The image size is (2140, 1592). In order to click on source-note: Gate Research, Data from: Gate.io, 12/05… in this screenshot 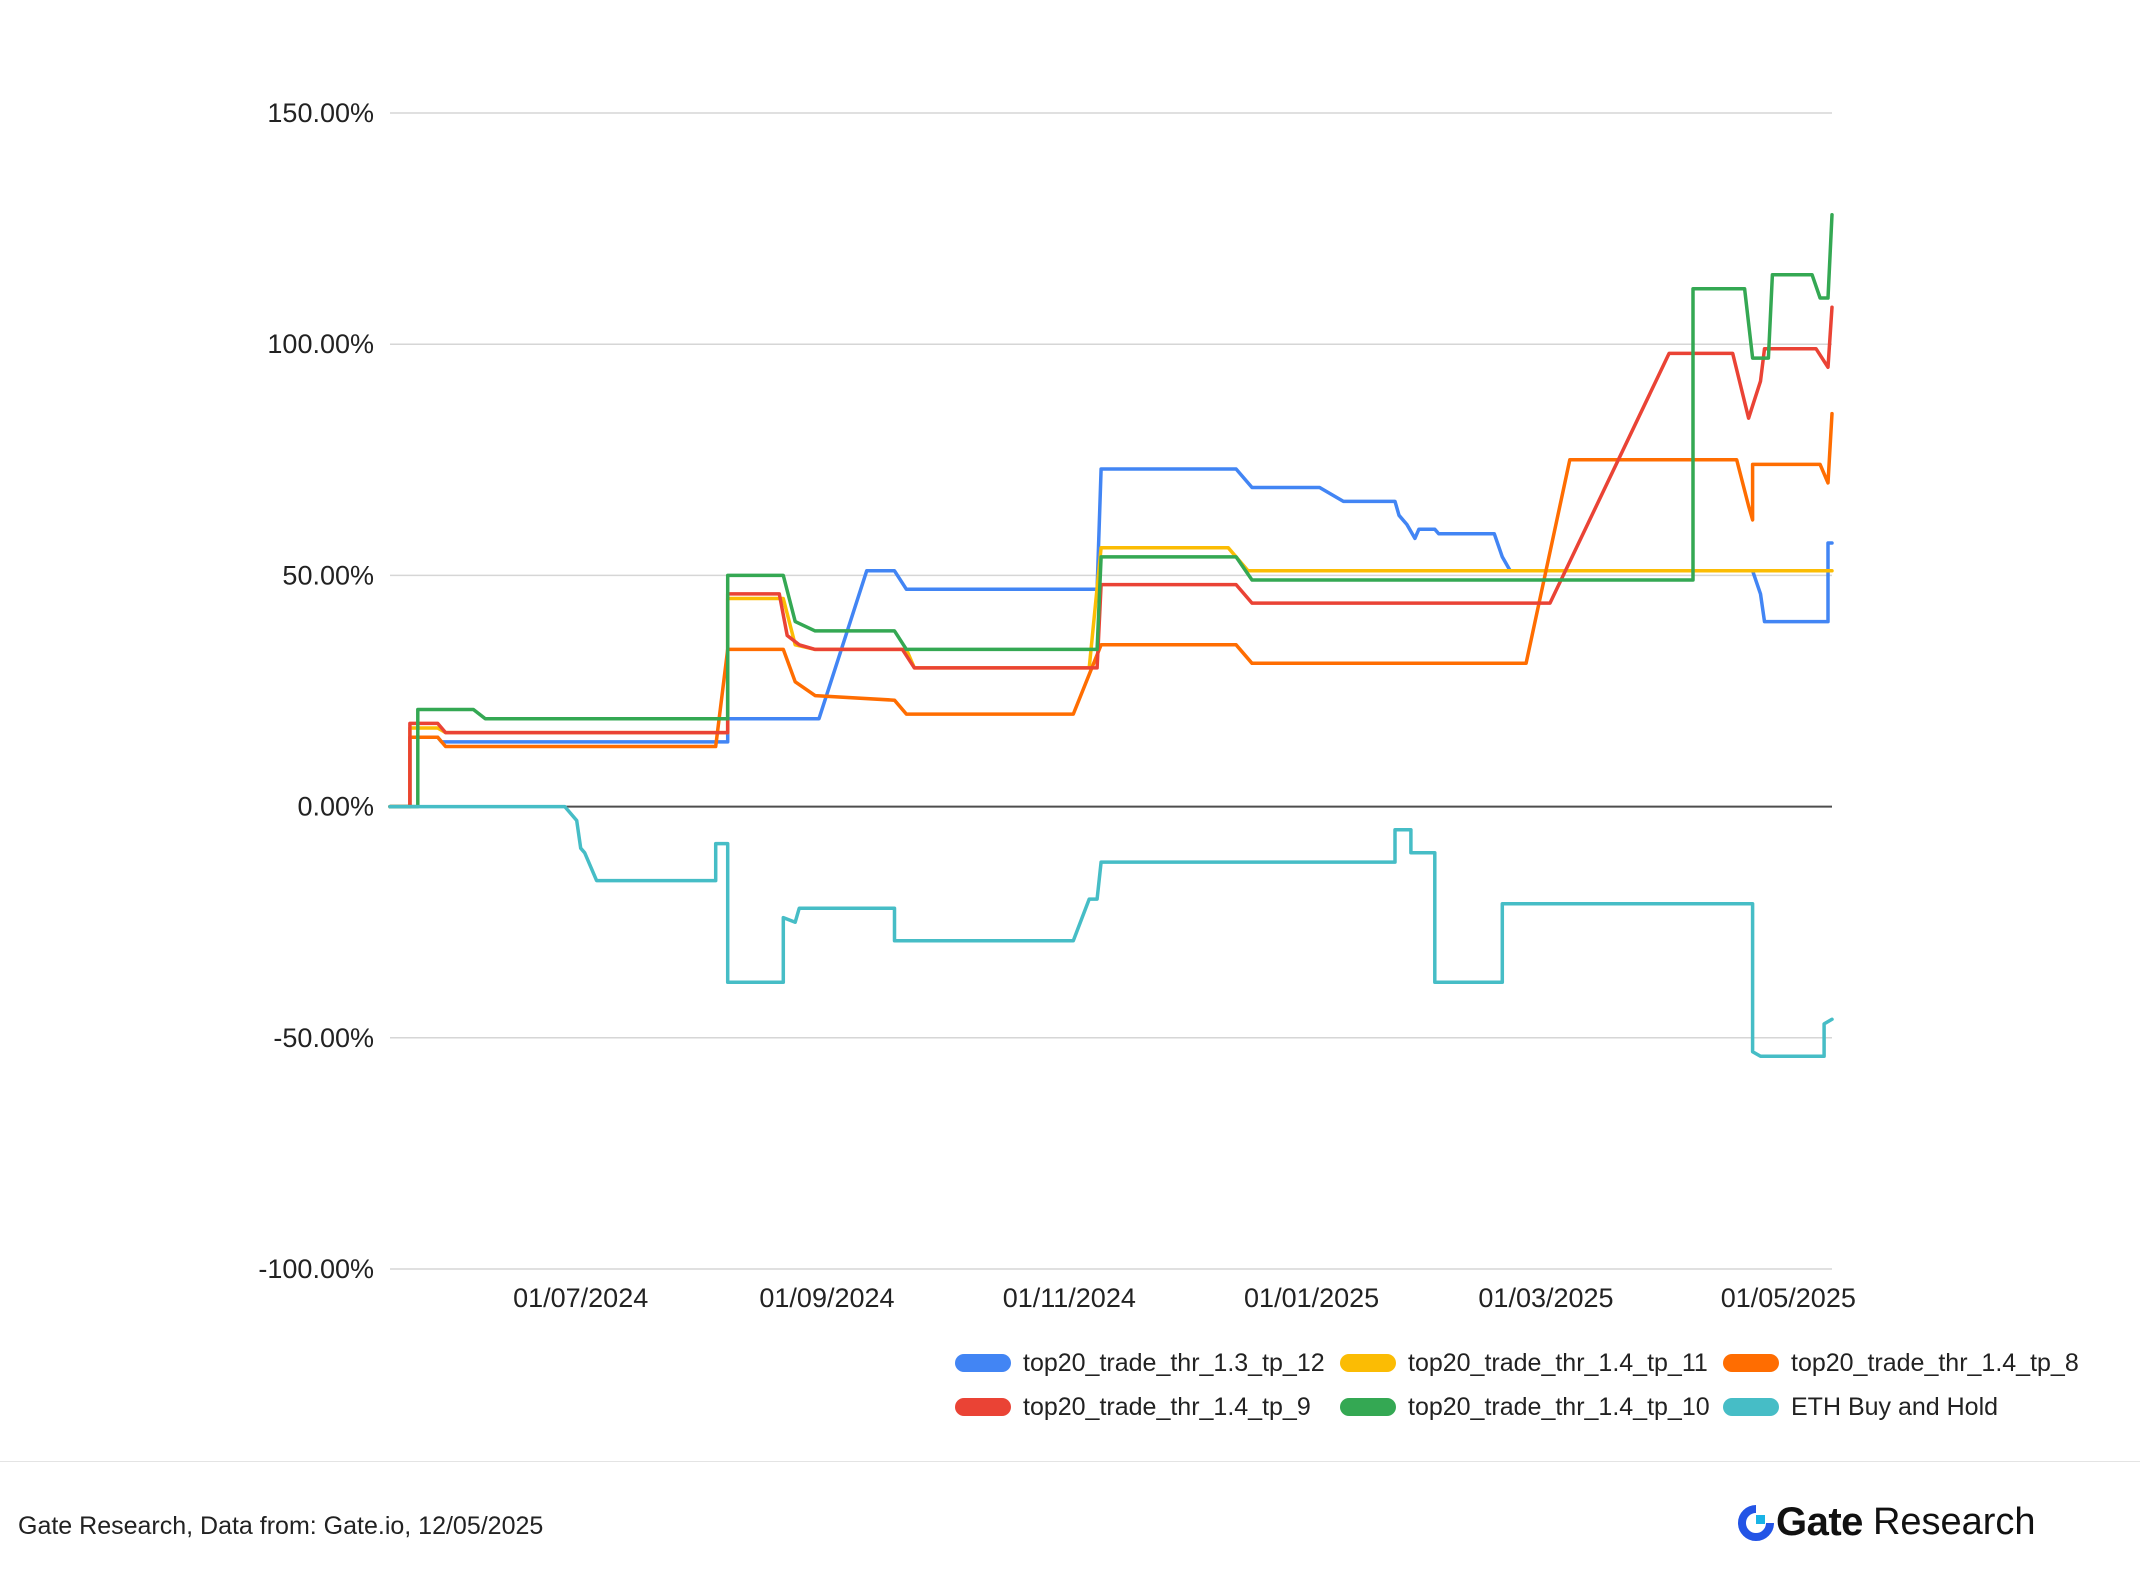, I will do `click(281, 1526)`.